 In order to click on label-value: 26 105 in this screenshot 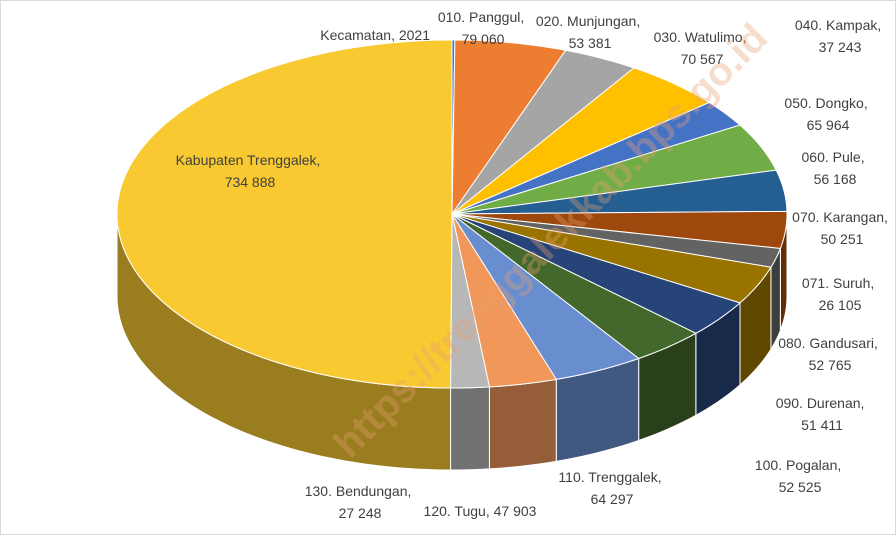, I will do `click(840, 305)`.